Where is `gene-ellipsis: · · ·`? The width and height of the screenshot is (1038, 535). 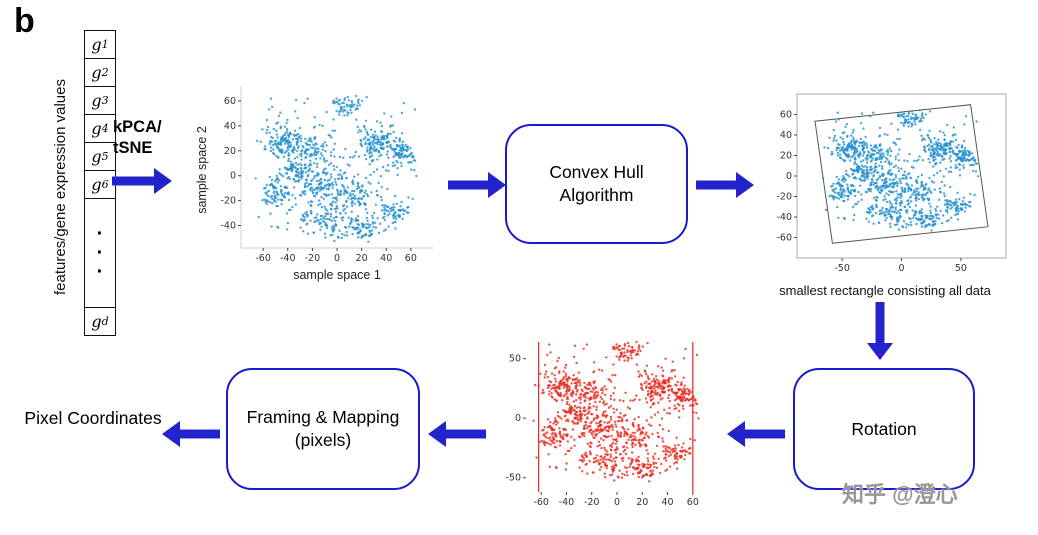 gene-ellipsis: · · · is located at coordinates (100, 253).